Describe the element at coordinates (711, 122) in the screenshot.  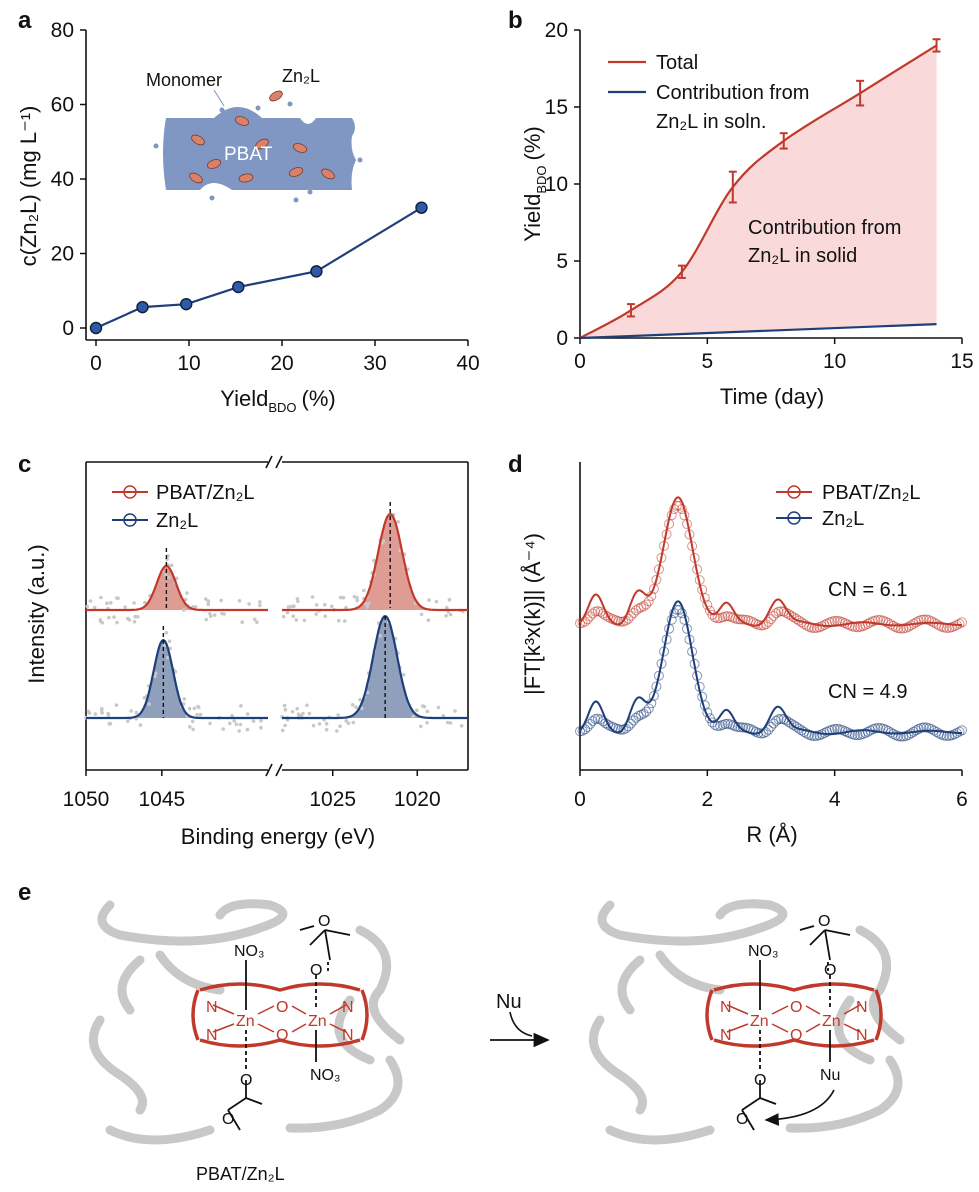
I see `legend-label-soln-2: Zn₂L in soln.` at that location.